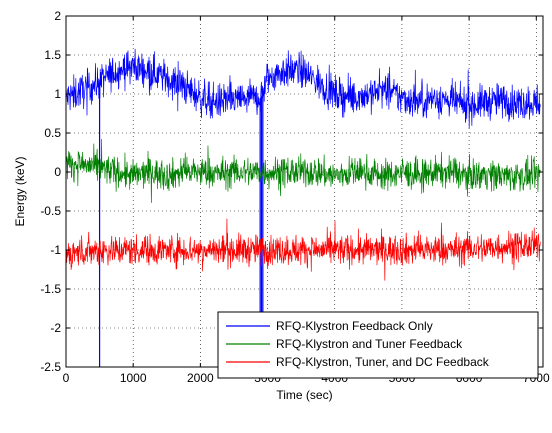 The height and width of the screenshot is (433, 552). Describe the element at coordinates (52, 55) in the screenshot. I see `y-tick-label: 1.5` at that location.